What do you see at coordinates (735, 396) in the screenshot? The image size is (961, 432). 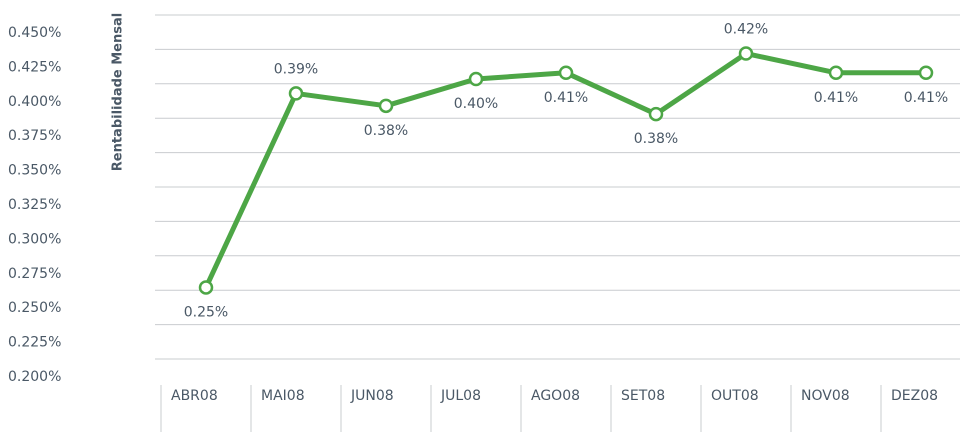 I see `x-tick-label: OUT08` at bounding box center [735, 396].